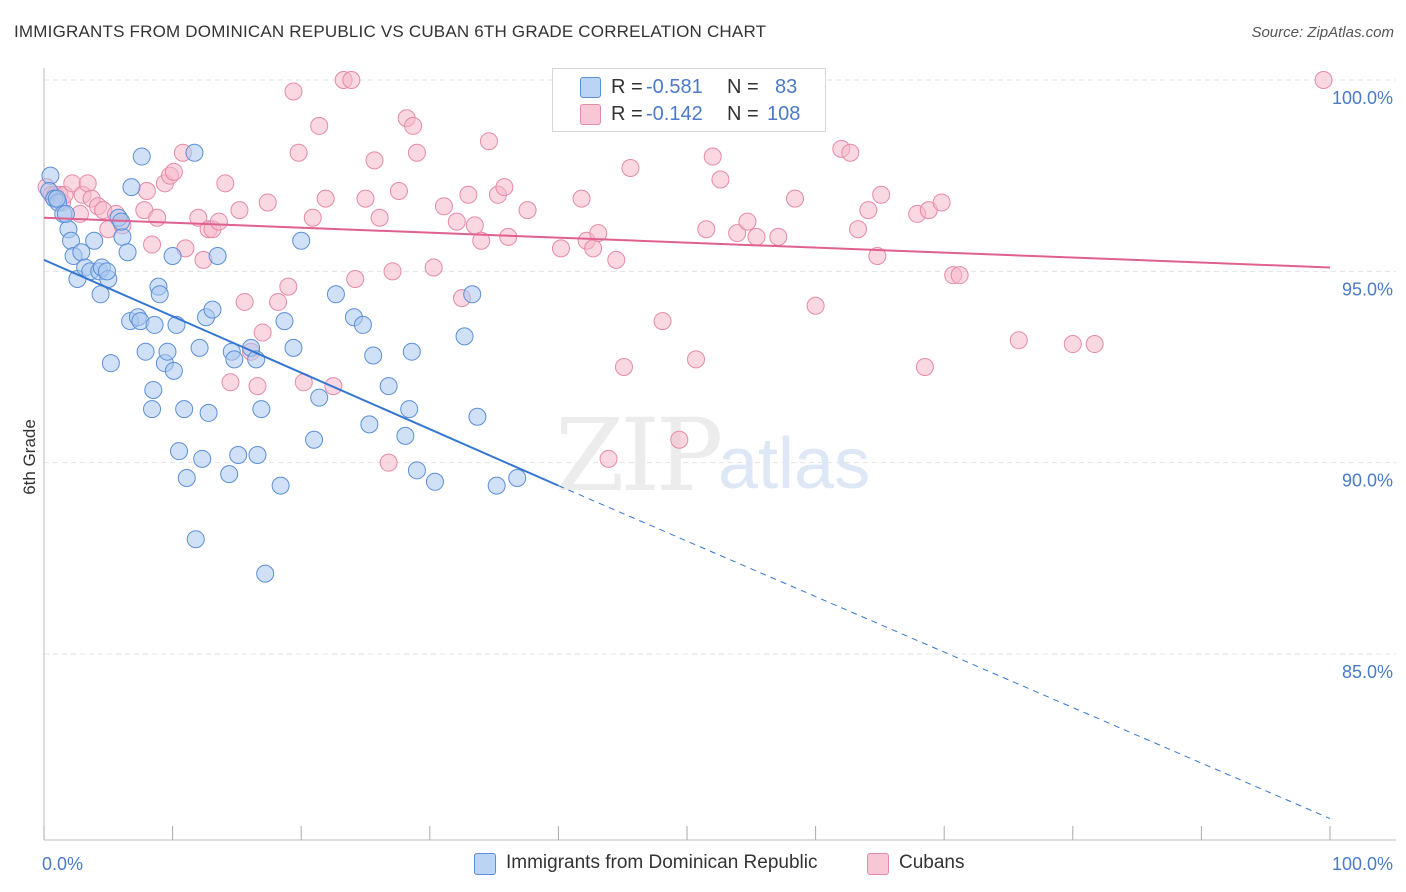 The width and height of the screenshot is (1406, 892). Describe the element at coordinates (1362, 385) in the screenshot. I see `y-tick-labels: 85.0% 90.0% 95.0% 100.0%` at that location.